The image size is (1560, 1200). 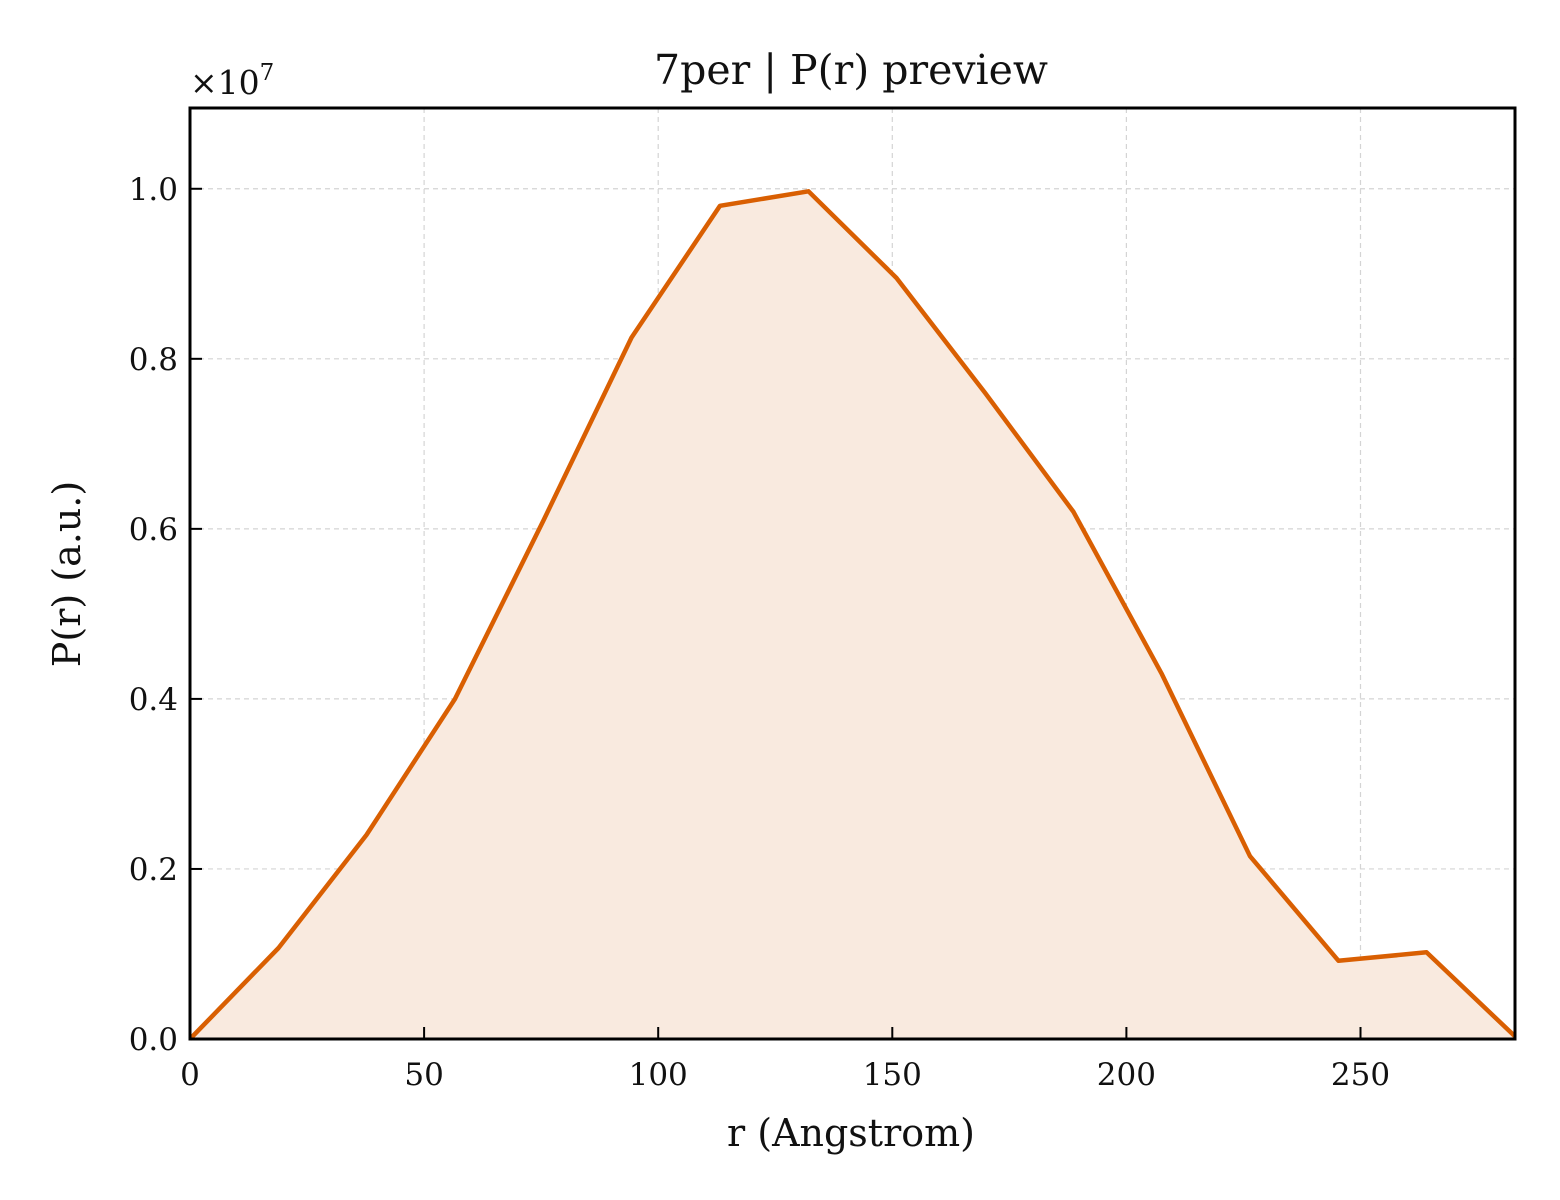 What do you see at coordinates (423, 1075) in the screenshot?
I see `x-tick-label: 50` at bounding box center [423, 1075].